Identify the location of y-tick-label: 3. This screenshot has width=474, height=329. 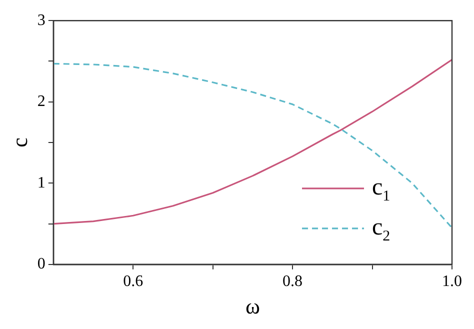
(41, 20).